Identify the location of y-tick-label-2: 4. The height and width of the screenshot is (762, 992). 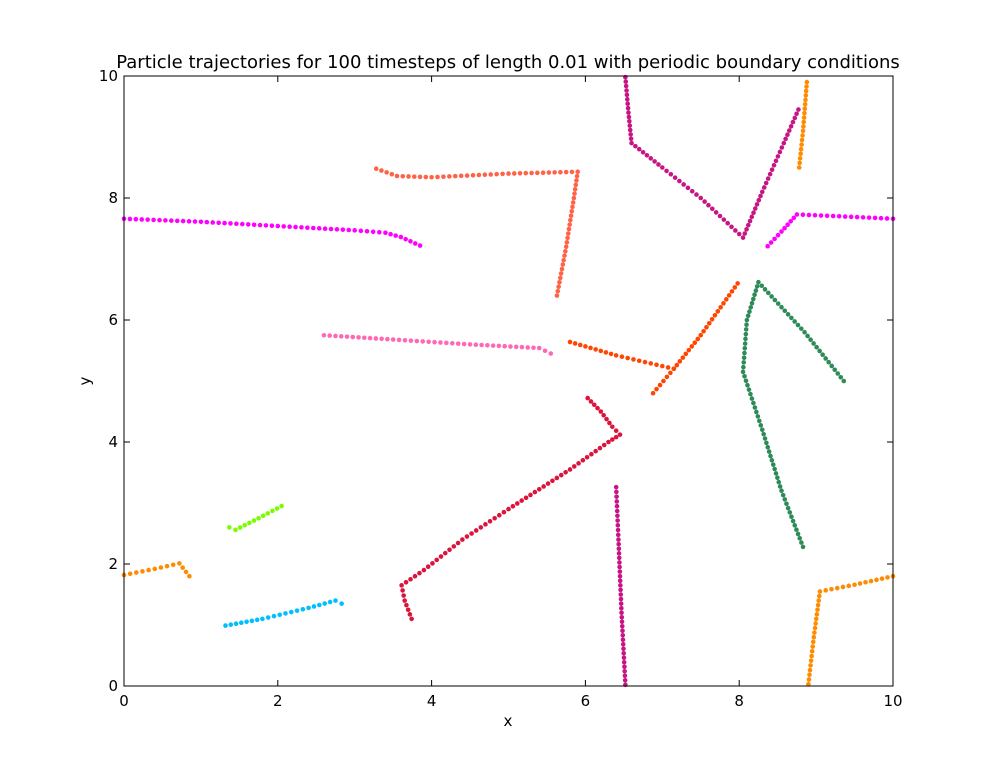
(113, 442).